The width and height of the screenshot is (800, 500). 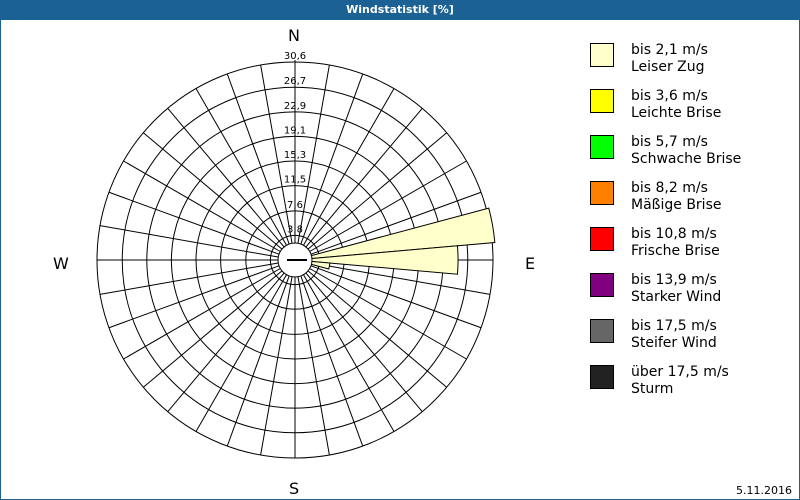 What do you see at coordinates (674, 334) in the screenshot?
I see `legend-label: bis 17,5 m/s Steifer Wind` at bounding box center [674, 334].